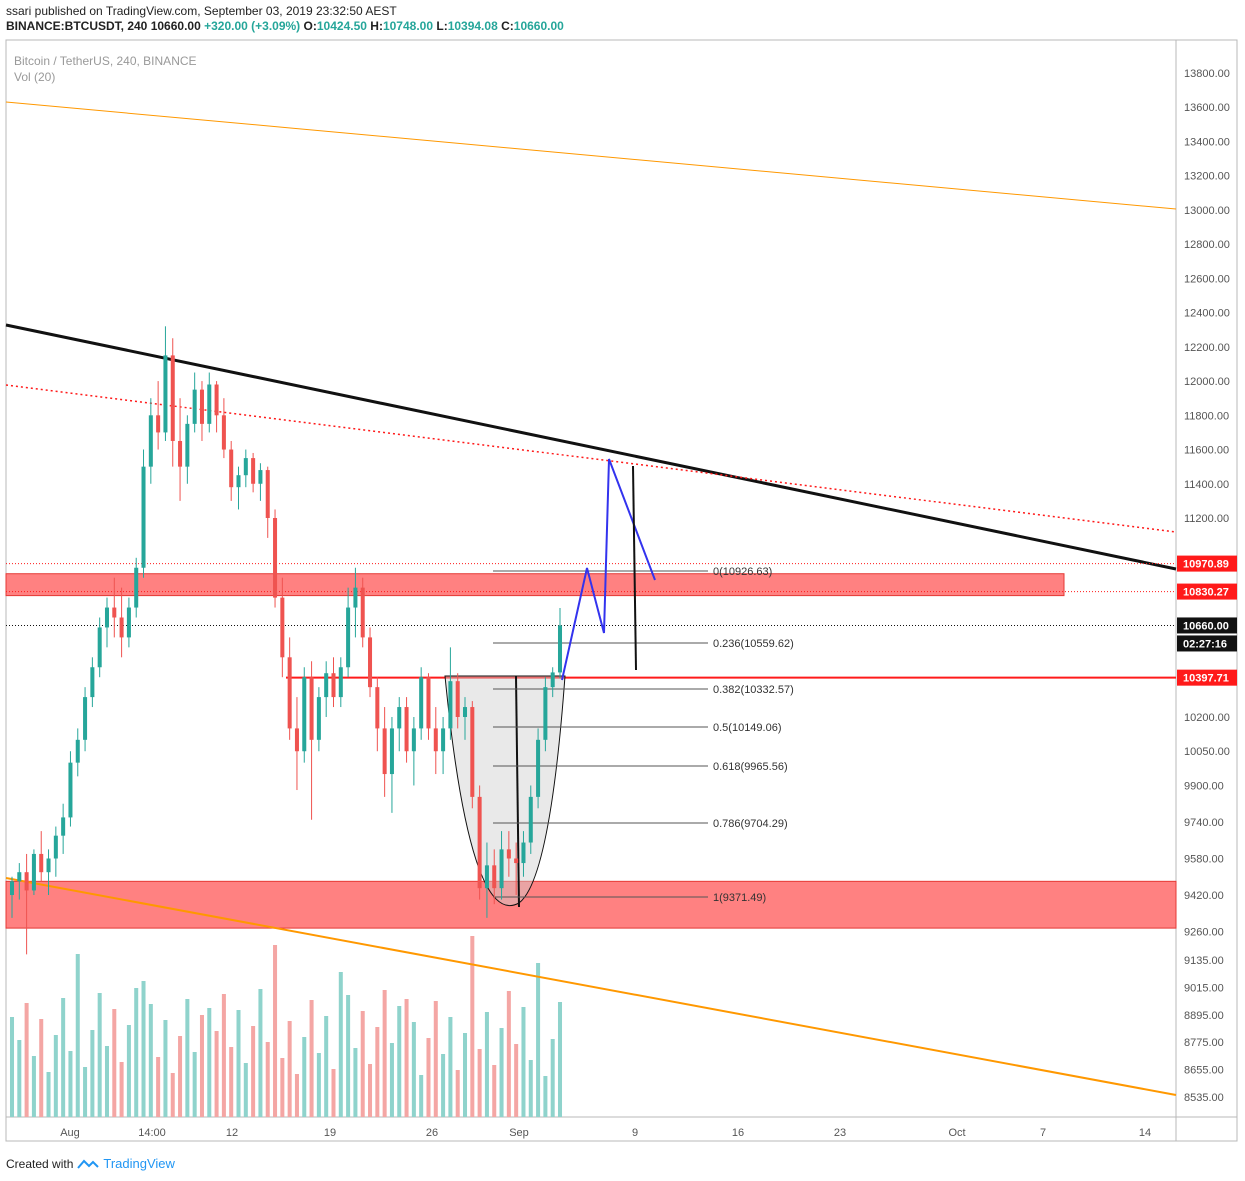 The height and width of the screenshot is (1181, 1245). What do you see at coordinates (432, 1133) in the screenshot?
I see `x-tick-label: 26` at bounding box center [432, 1133].